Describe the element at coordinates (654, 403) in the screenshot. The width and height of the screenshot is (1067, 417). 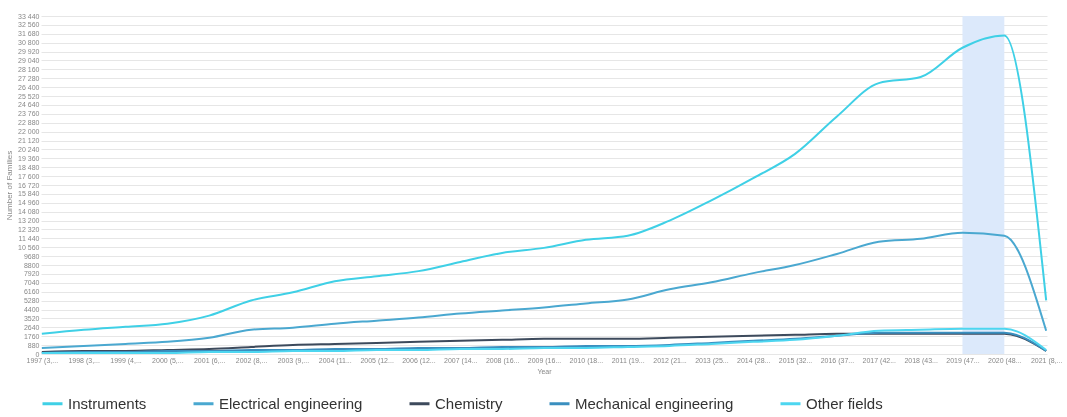
I see `legend-label: Mechanical engineering` at that location.